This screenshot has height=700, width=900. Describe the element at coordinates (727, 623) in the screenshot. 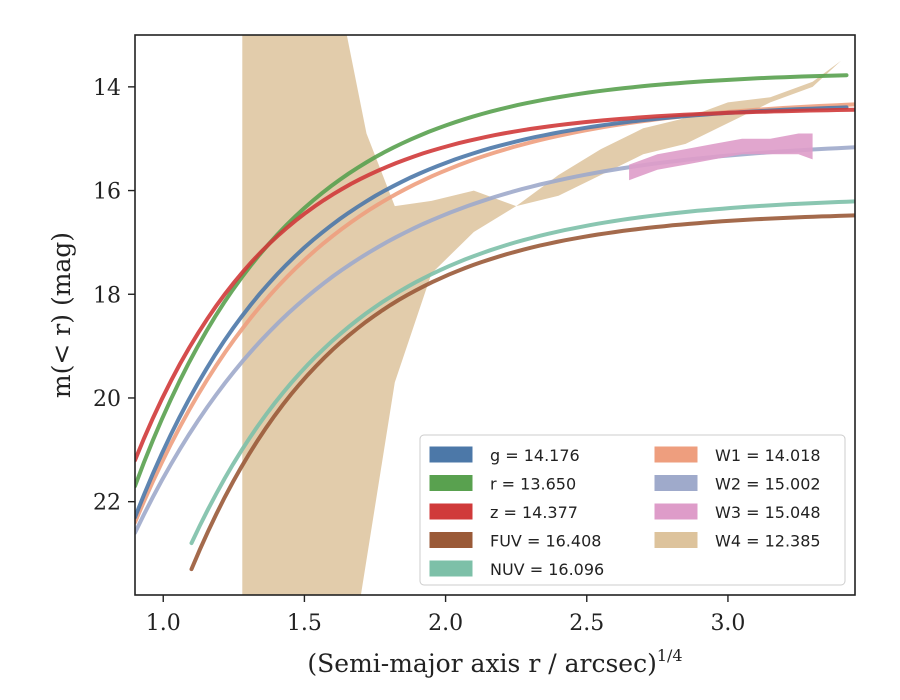

I see `x-tick-label: 3.0` at that location.